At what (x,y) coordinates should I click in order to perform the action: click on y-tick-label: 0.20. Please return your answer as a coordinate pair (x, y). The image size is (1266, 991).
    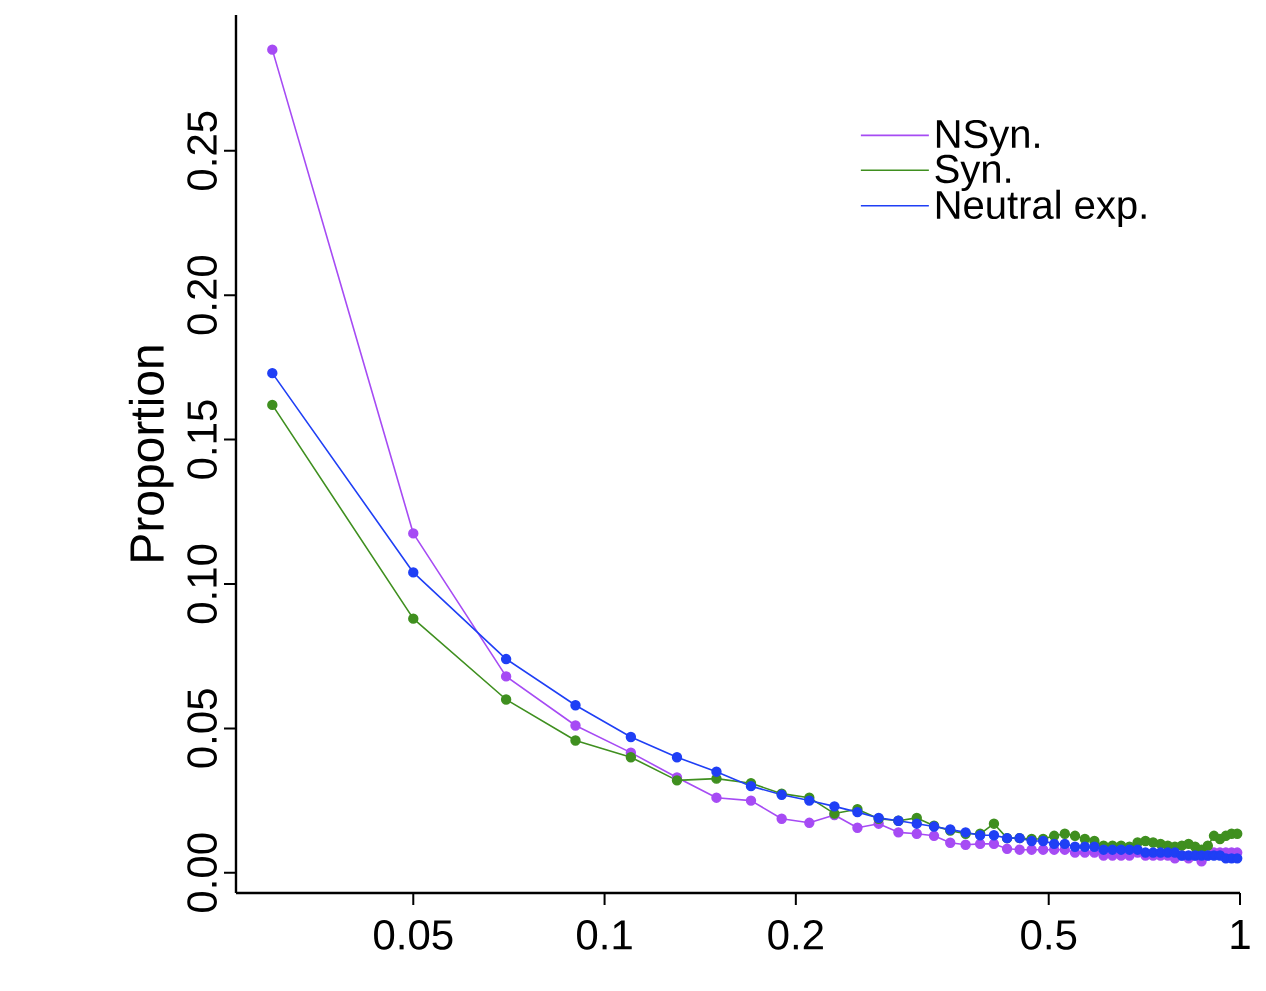
    Looking at the image, I should click on (202, 295).